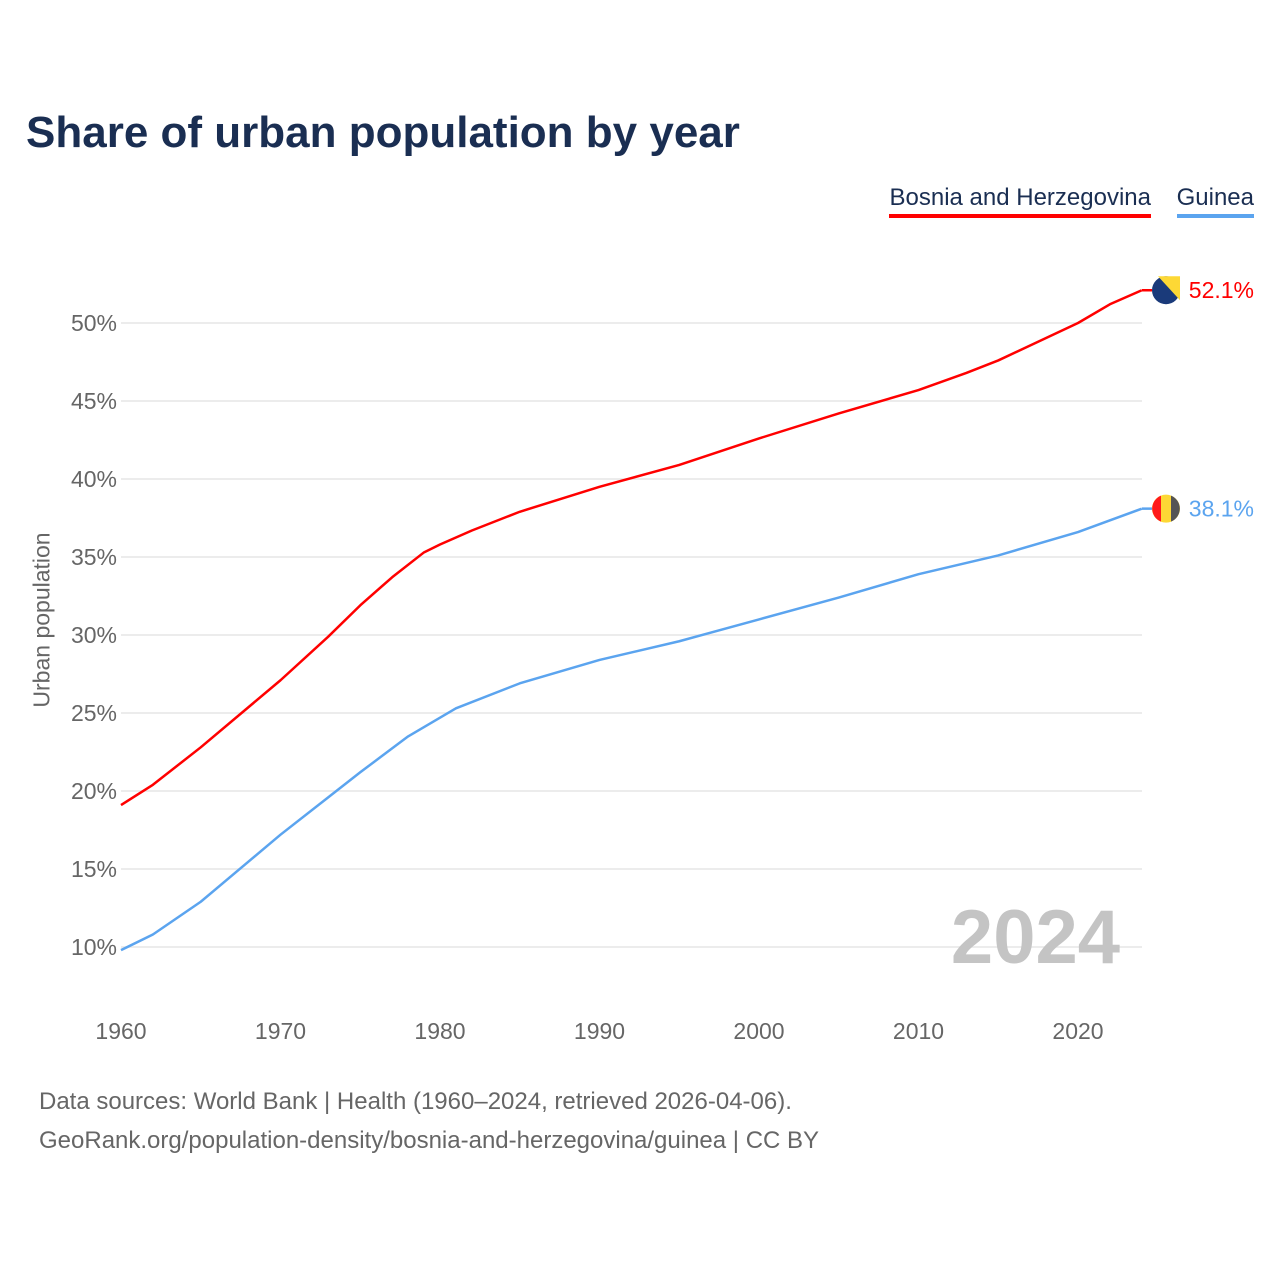 This screenshot has height=1280, width=1280. Describe the element at coordinates (599, 1031) in the screenshot. I see `x-tick-label: 1990` at that location.